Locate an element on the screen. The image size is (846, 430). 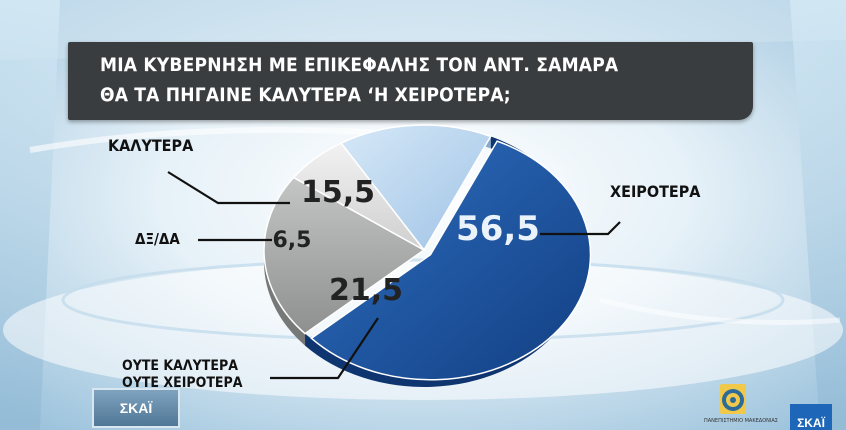
chart-title-line-2: ΘΑ ΤΑ ΠΗΓΑΙΝΕ ΚΑΛΥΤΕΡΑ ‘Η ΧΕΙΡΟΤΕΡΑ; is located at coordinates (305, 95).